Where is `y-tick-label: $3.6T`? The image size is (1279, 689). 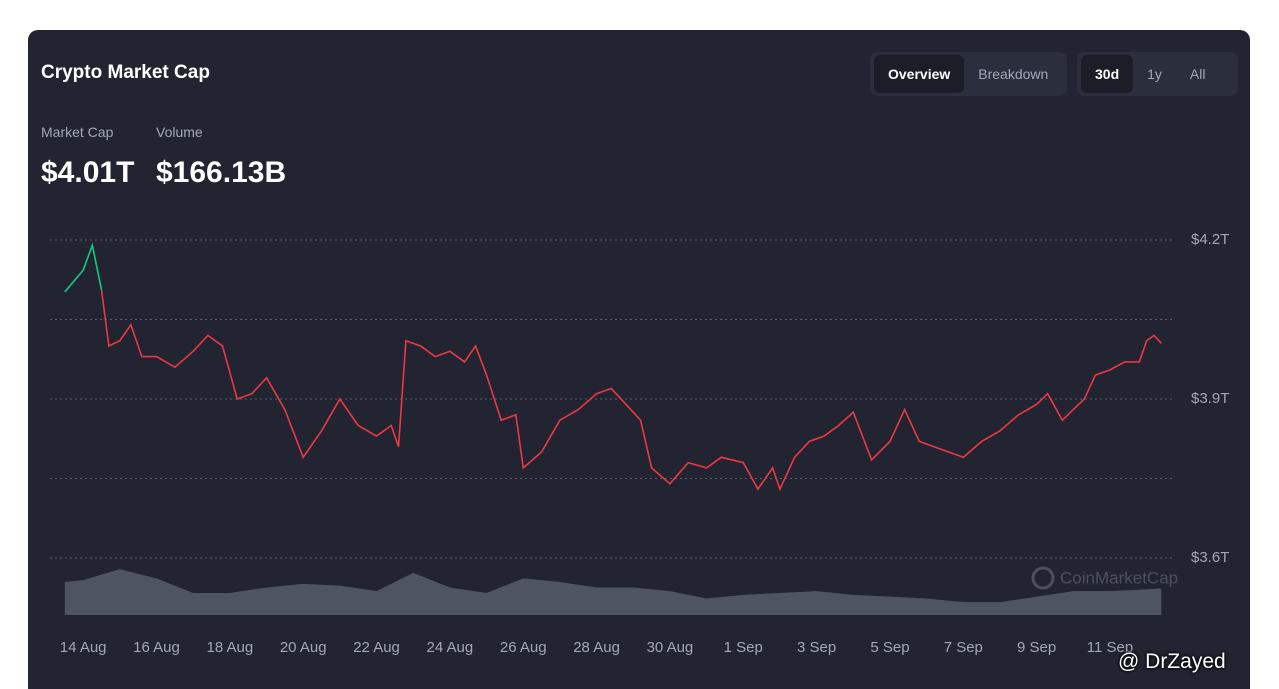
y-tick-label: $3.6T is located at coordinates (1210, 557).